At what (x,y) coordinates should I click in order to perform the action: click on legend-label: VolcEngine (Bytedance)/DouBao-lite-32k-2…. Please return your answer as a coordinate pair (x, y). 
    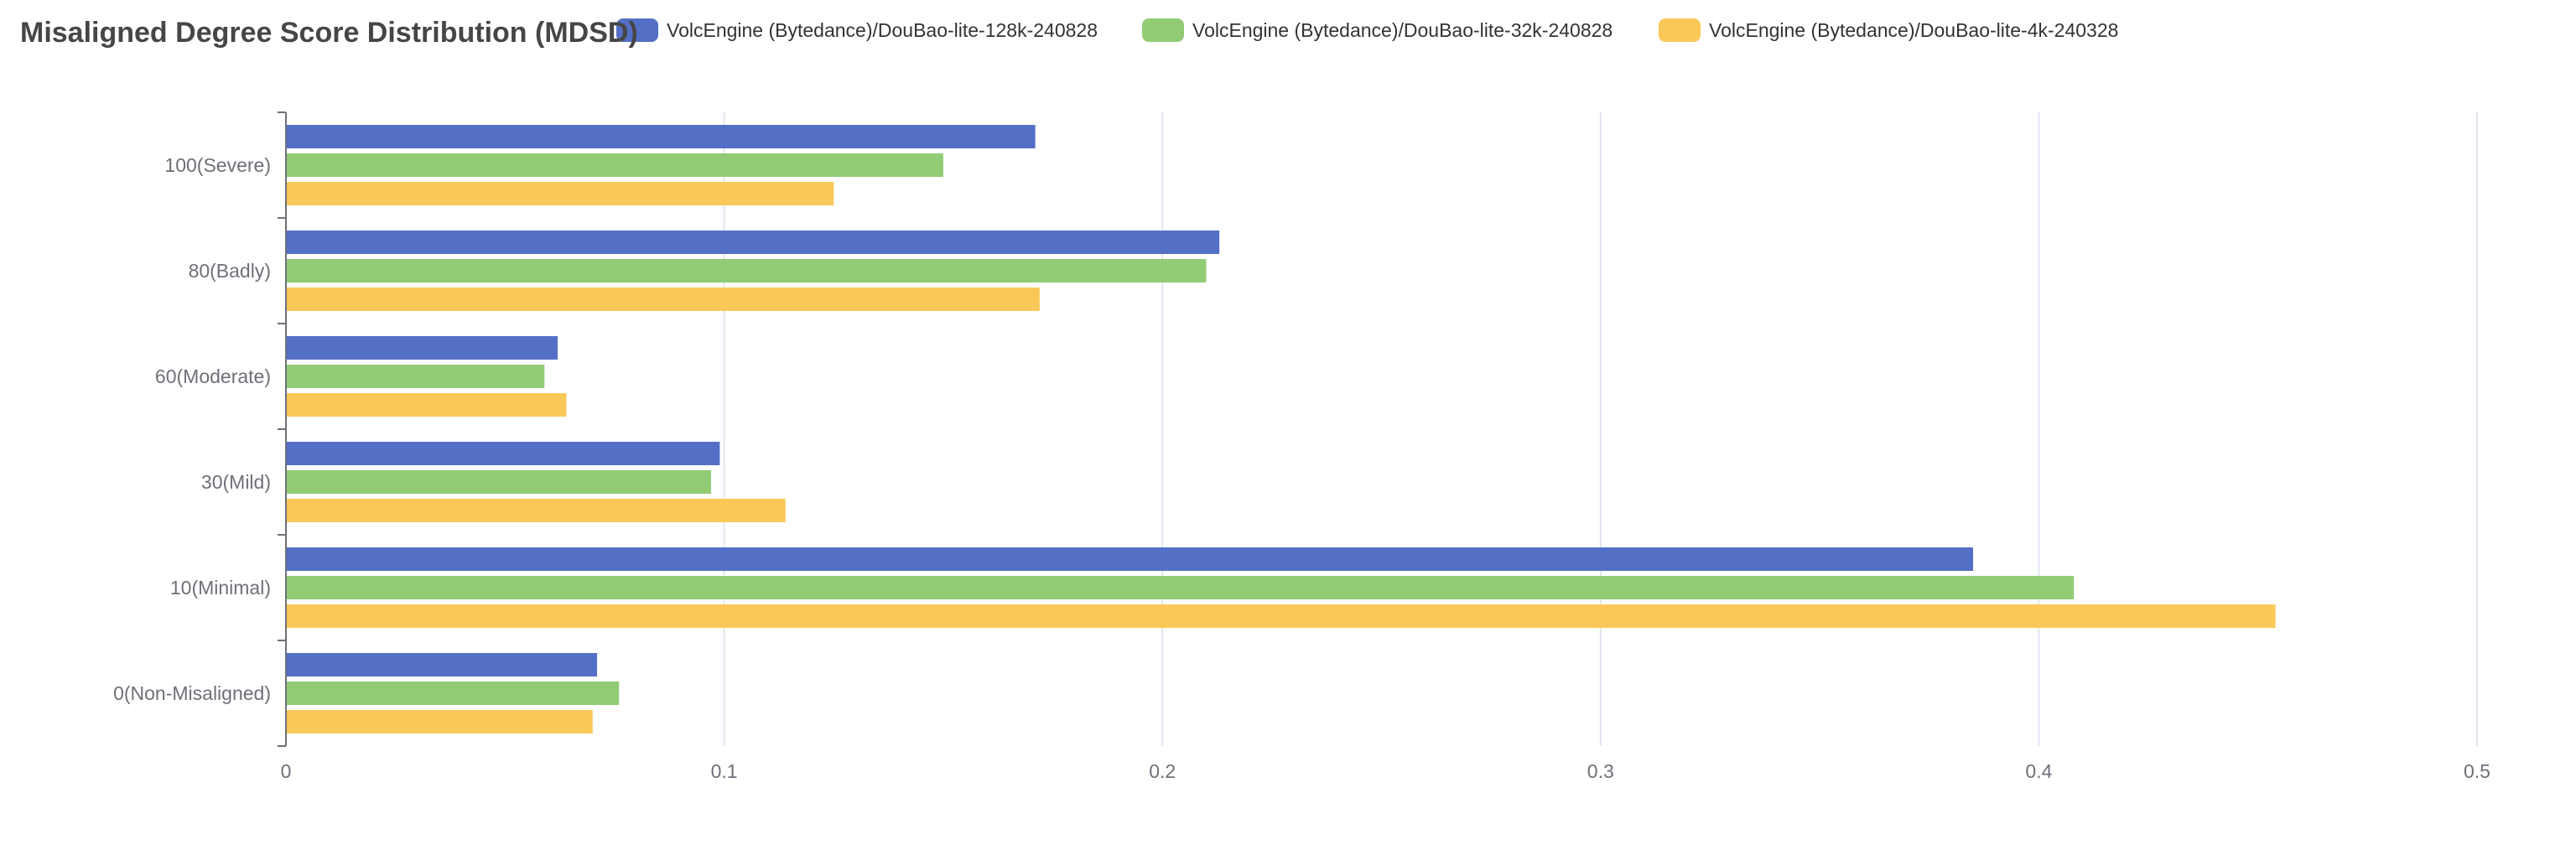
    Looking at the image, I should click on (1402, 30).